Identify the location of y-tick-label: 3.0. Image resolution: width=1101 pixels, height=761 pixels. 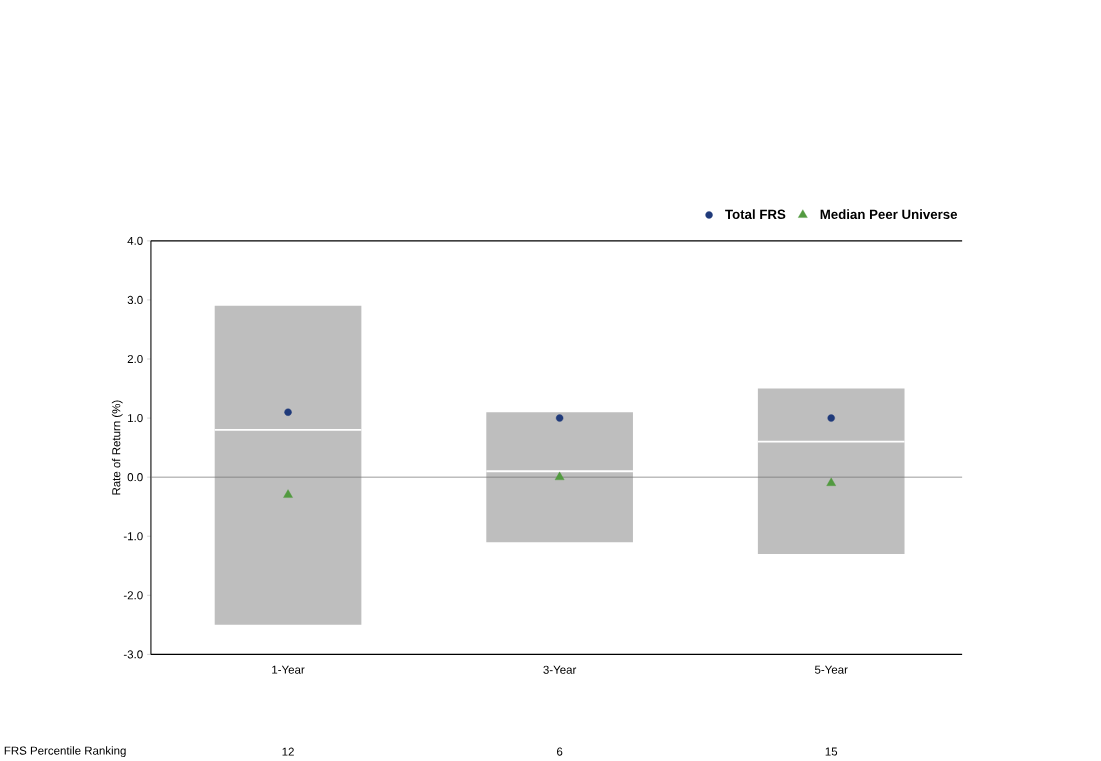
(135, 300).